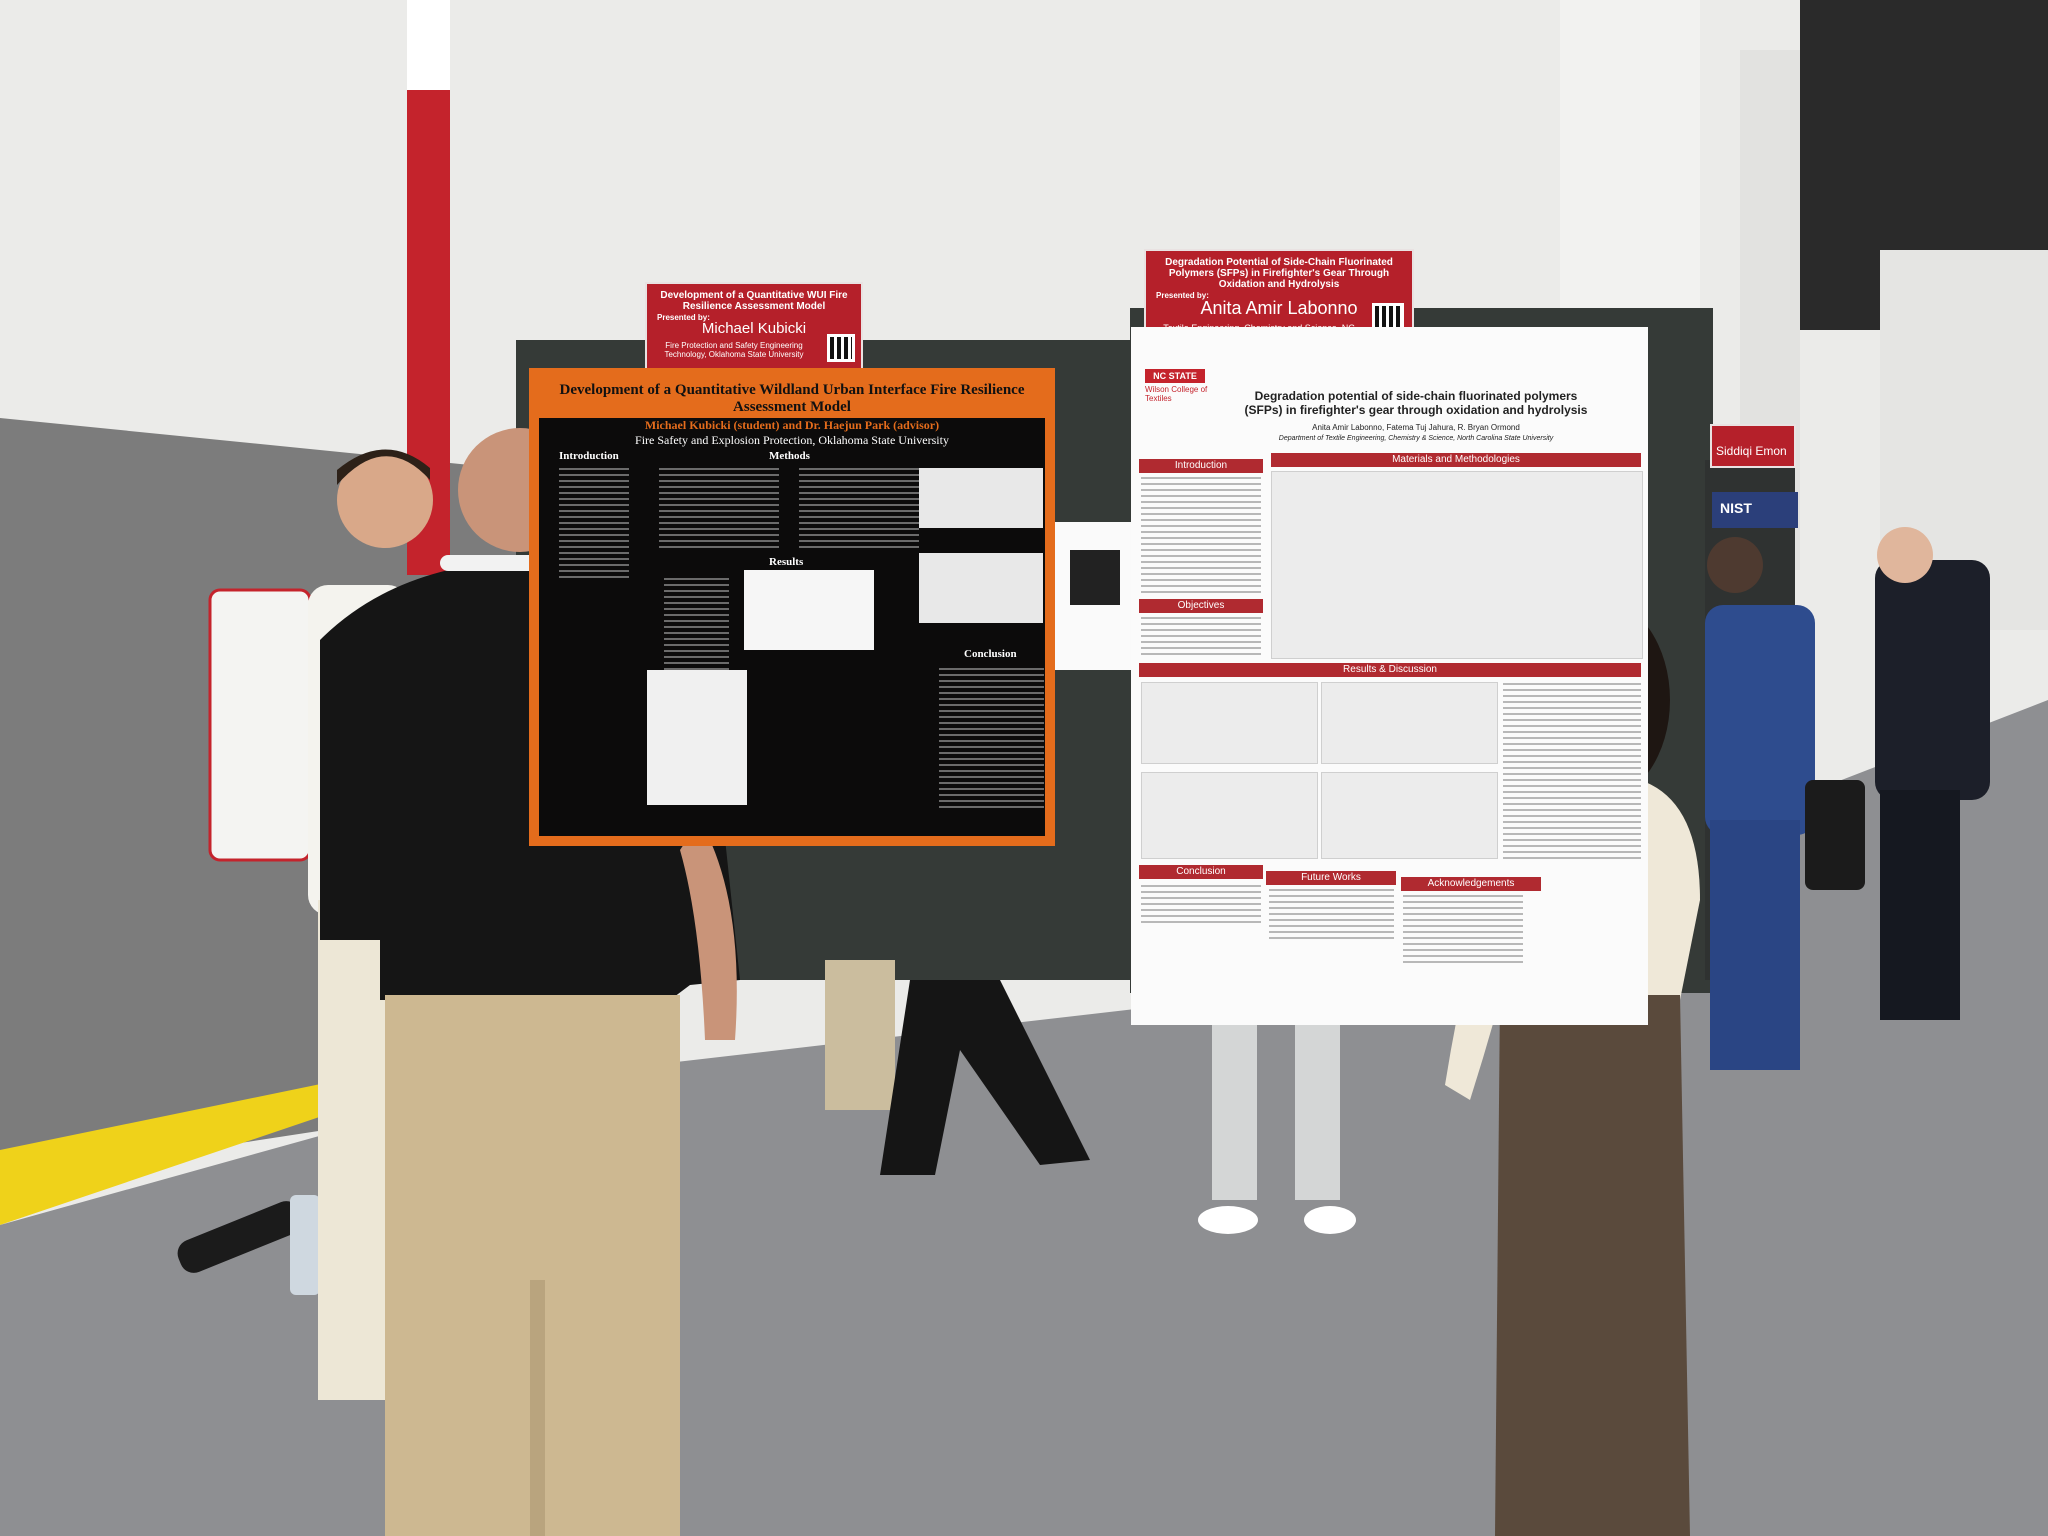 The width and height of the screenshot is (2048, 1536). What do you see at coordinates (1835, 835) in the screenshot?
I see `tote-bag` at bounding box center [1835, 835].